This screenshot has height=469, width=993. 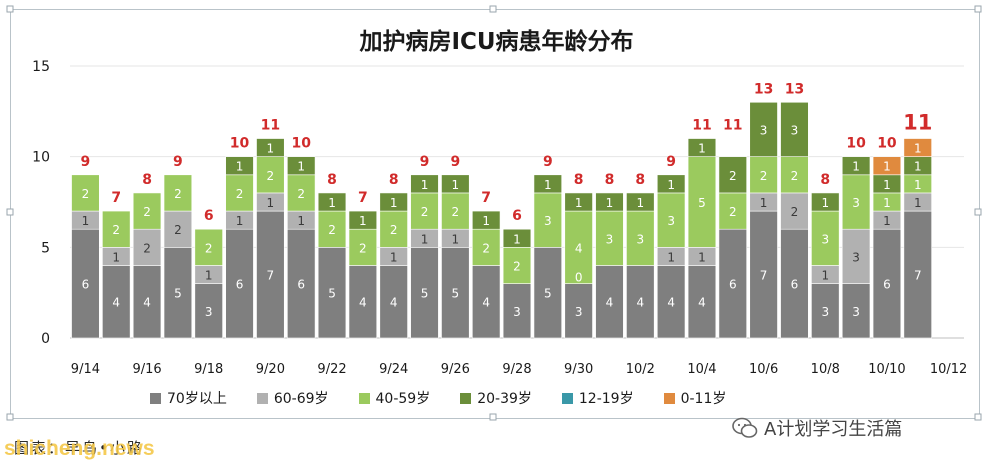 I want to click on total-label: 7, so click(x=486, y=198).